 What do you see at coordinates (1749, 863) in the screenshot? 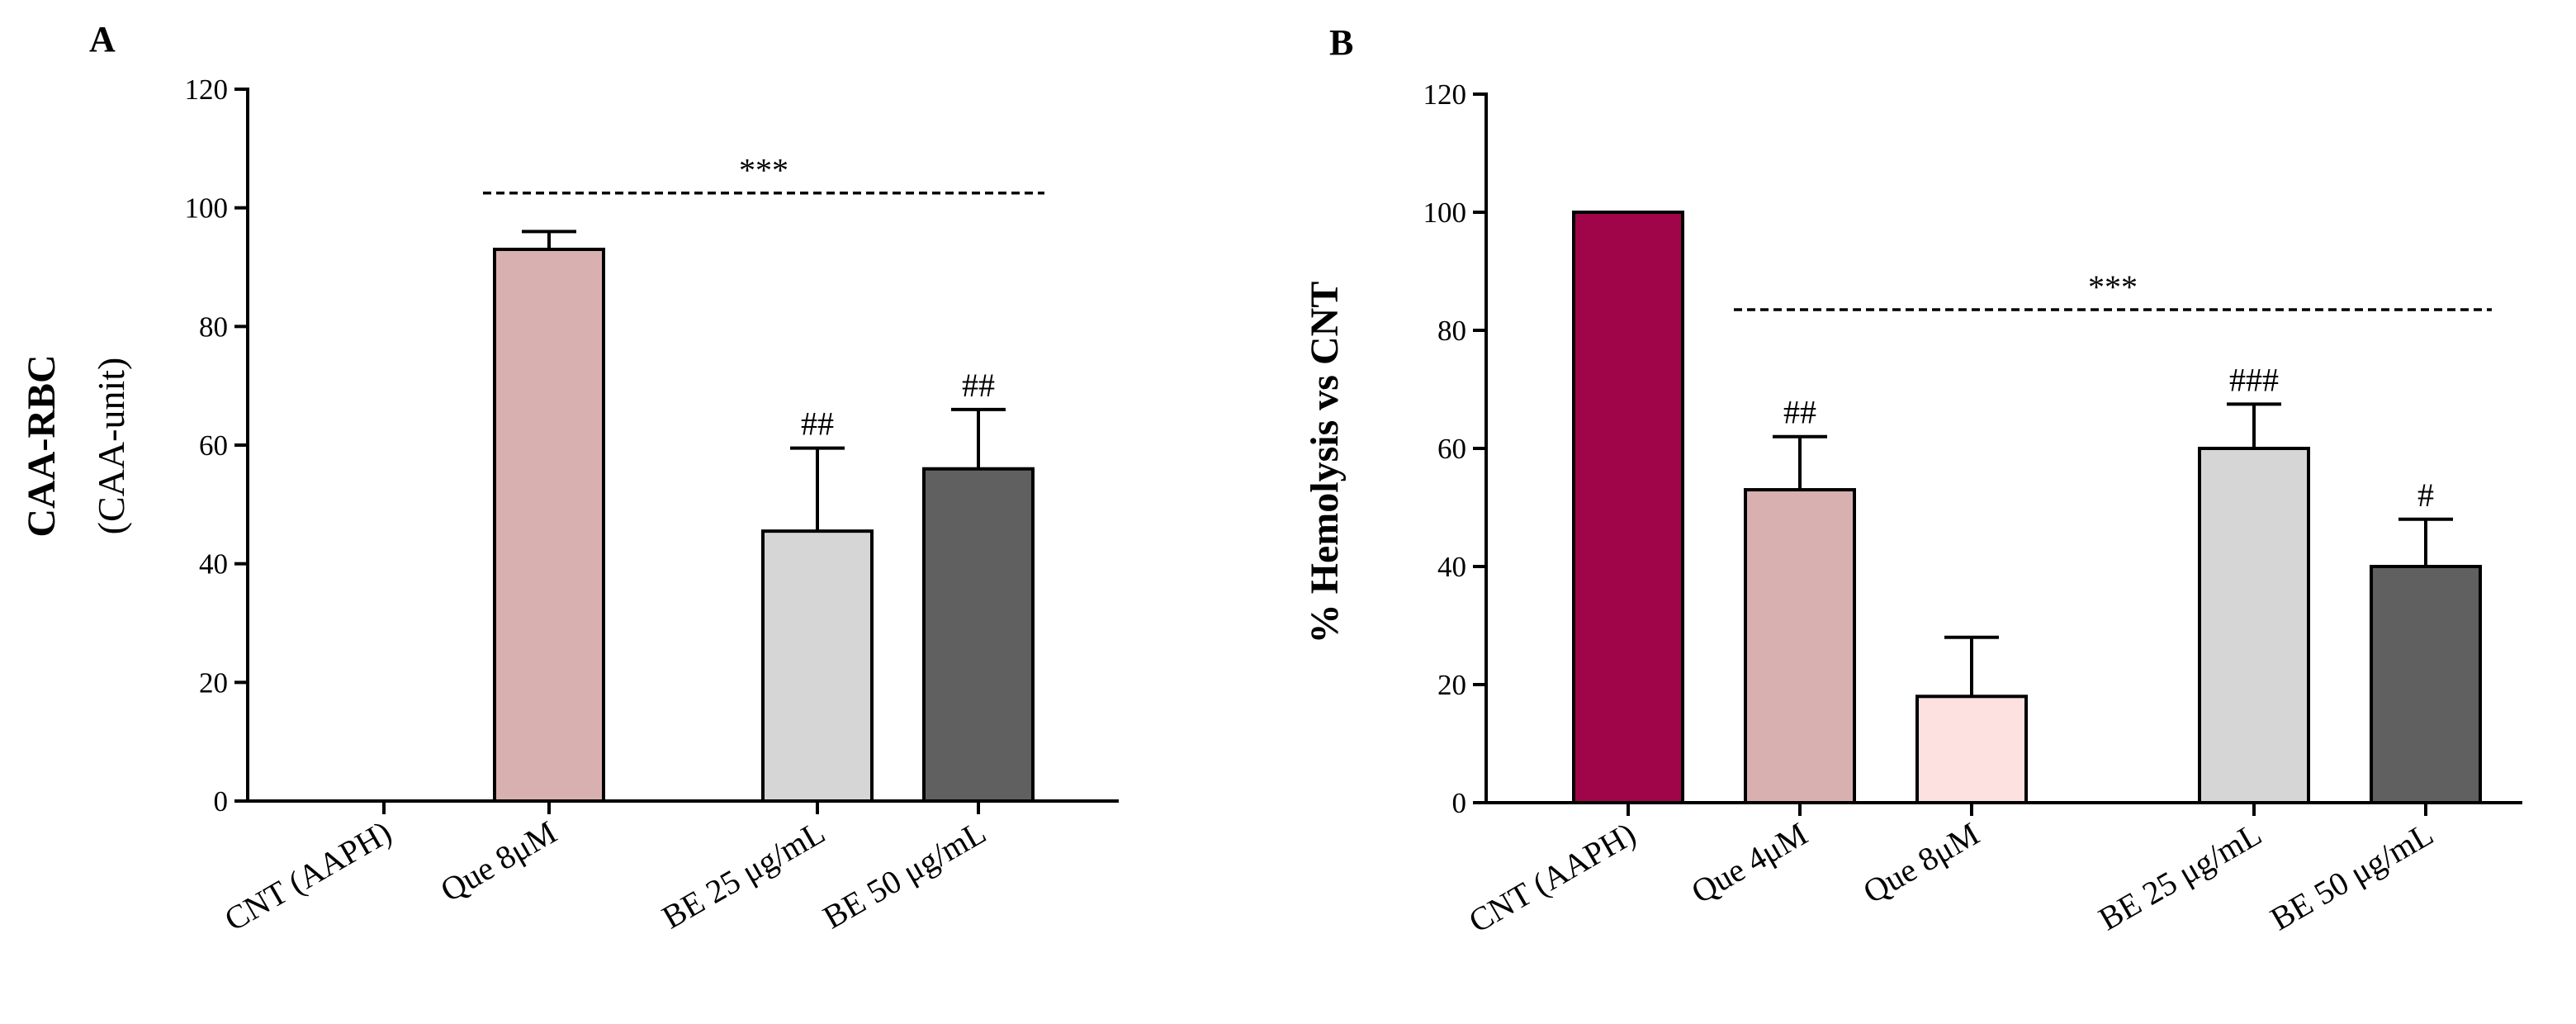
I see `x-category-label: Que 4μM` at bounding box center [1749, 863].